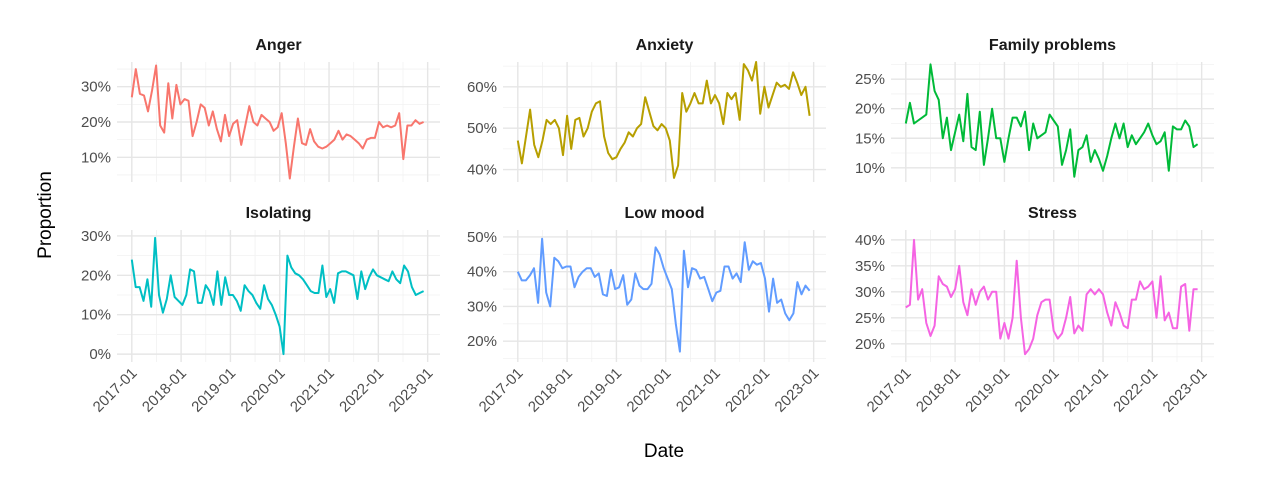 Image resolution: width=1274 pixels, height=503 pixels. What do you see at coordinates (870, 138) in the screenshot?
I see `y-tick-label: 15%` at bounding box center [870, 138].